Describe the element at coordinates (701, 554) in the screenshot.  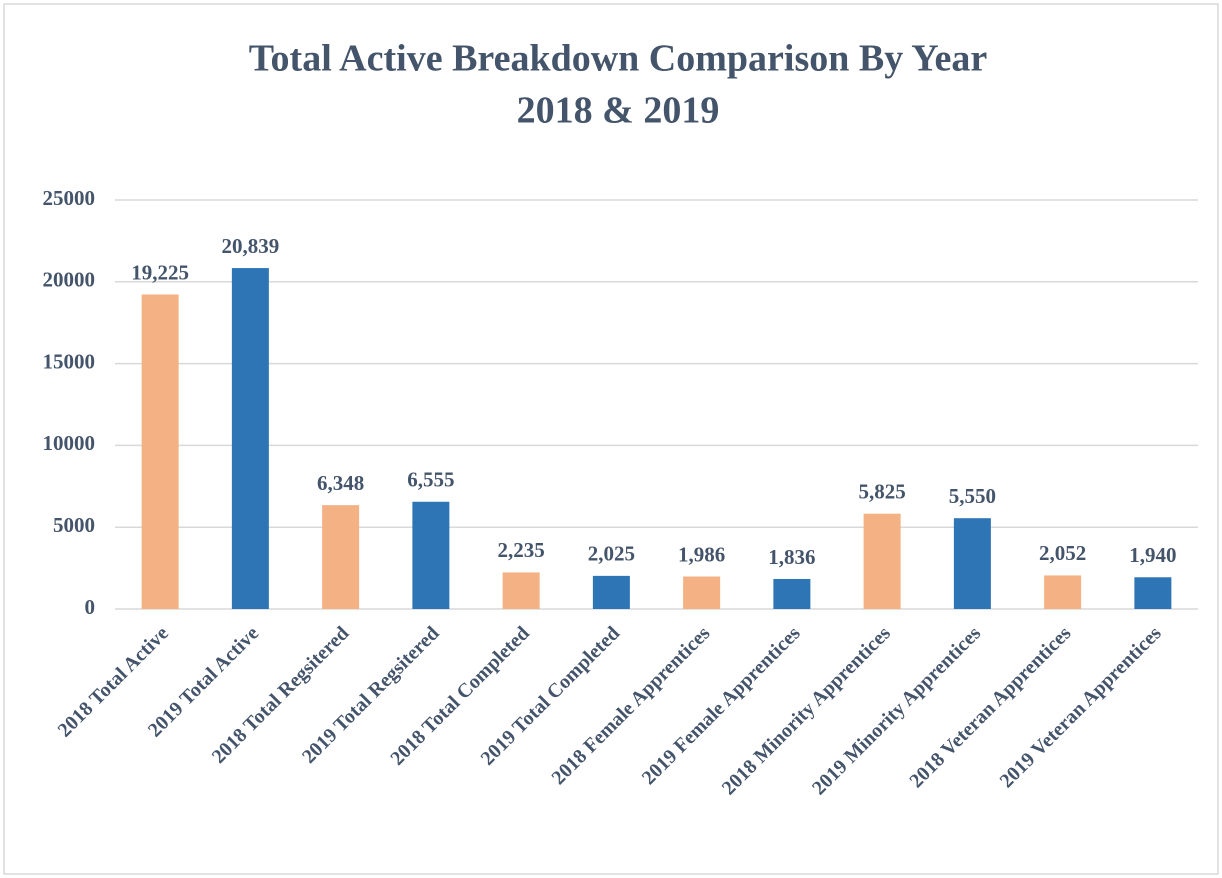
I see `value-label: 1,986` at that location.